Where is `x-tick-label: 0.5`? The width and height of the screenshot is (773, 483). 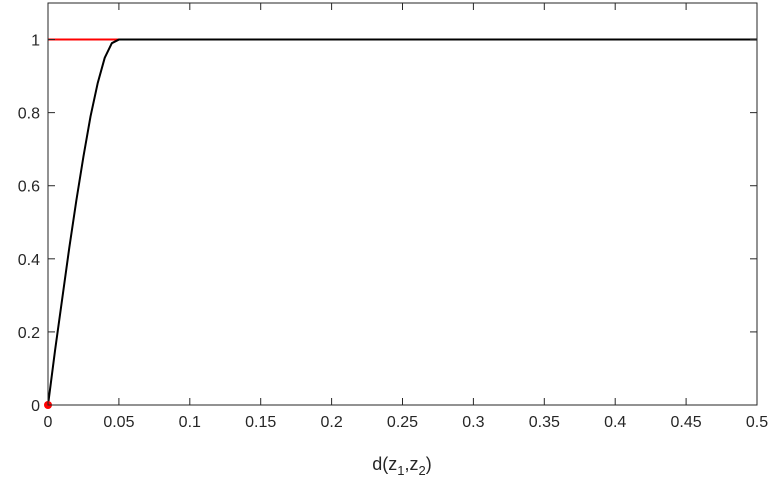
x-tick-label: 0.5 is located at coordinates (757, 422).